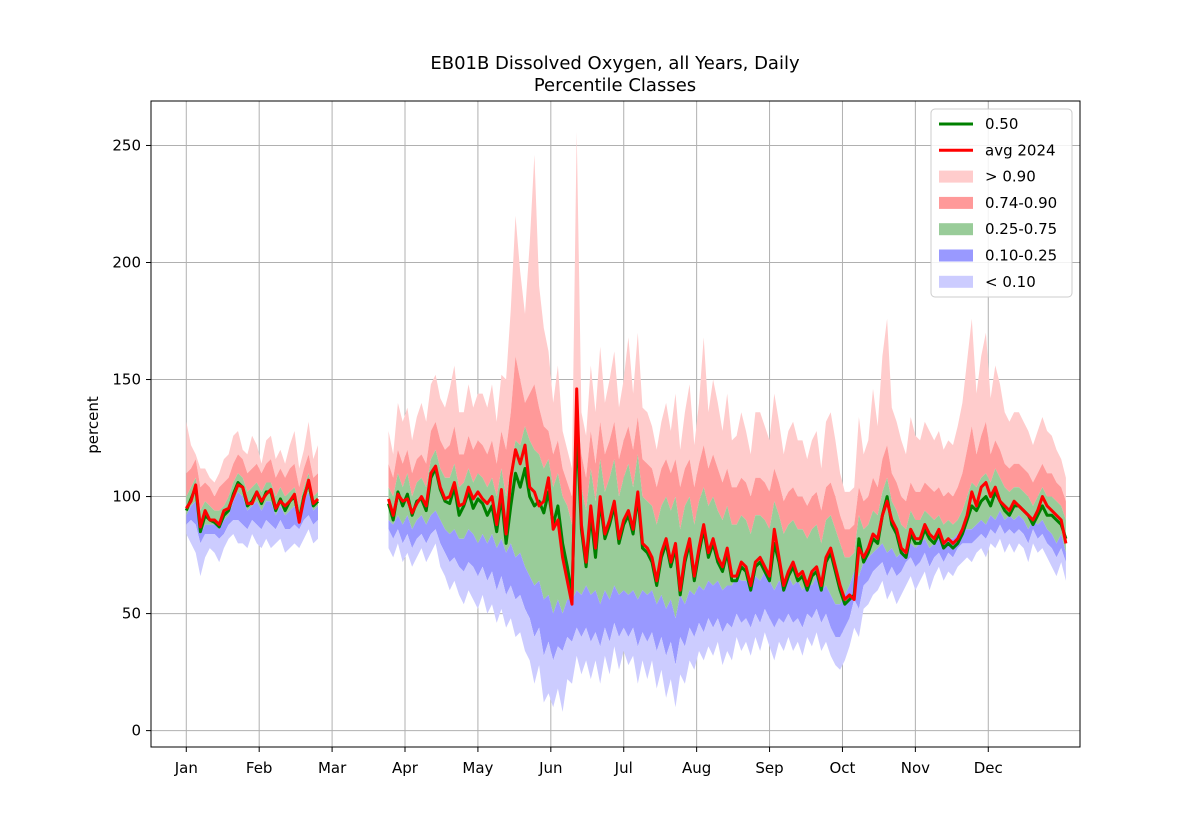  What do you see at coordinates (769, 768) in the screenshot?
I see `x-tick-label: Sep` at bounding box center [769, 768].